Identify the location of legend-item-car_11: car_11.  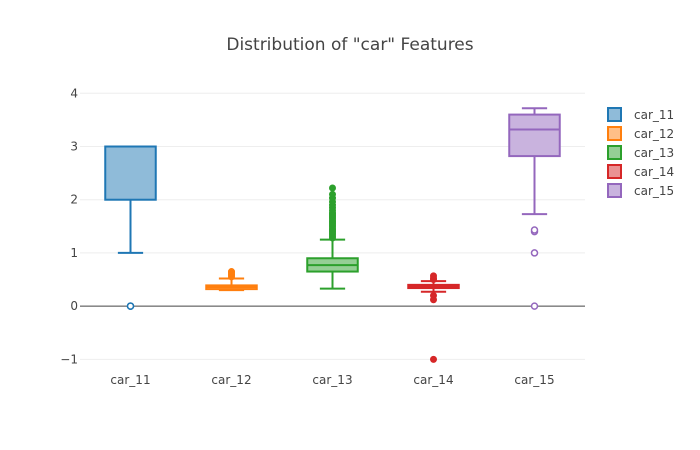
(640, 114).